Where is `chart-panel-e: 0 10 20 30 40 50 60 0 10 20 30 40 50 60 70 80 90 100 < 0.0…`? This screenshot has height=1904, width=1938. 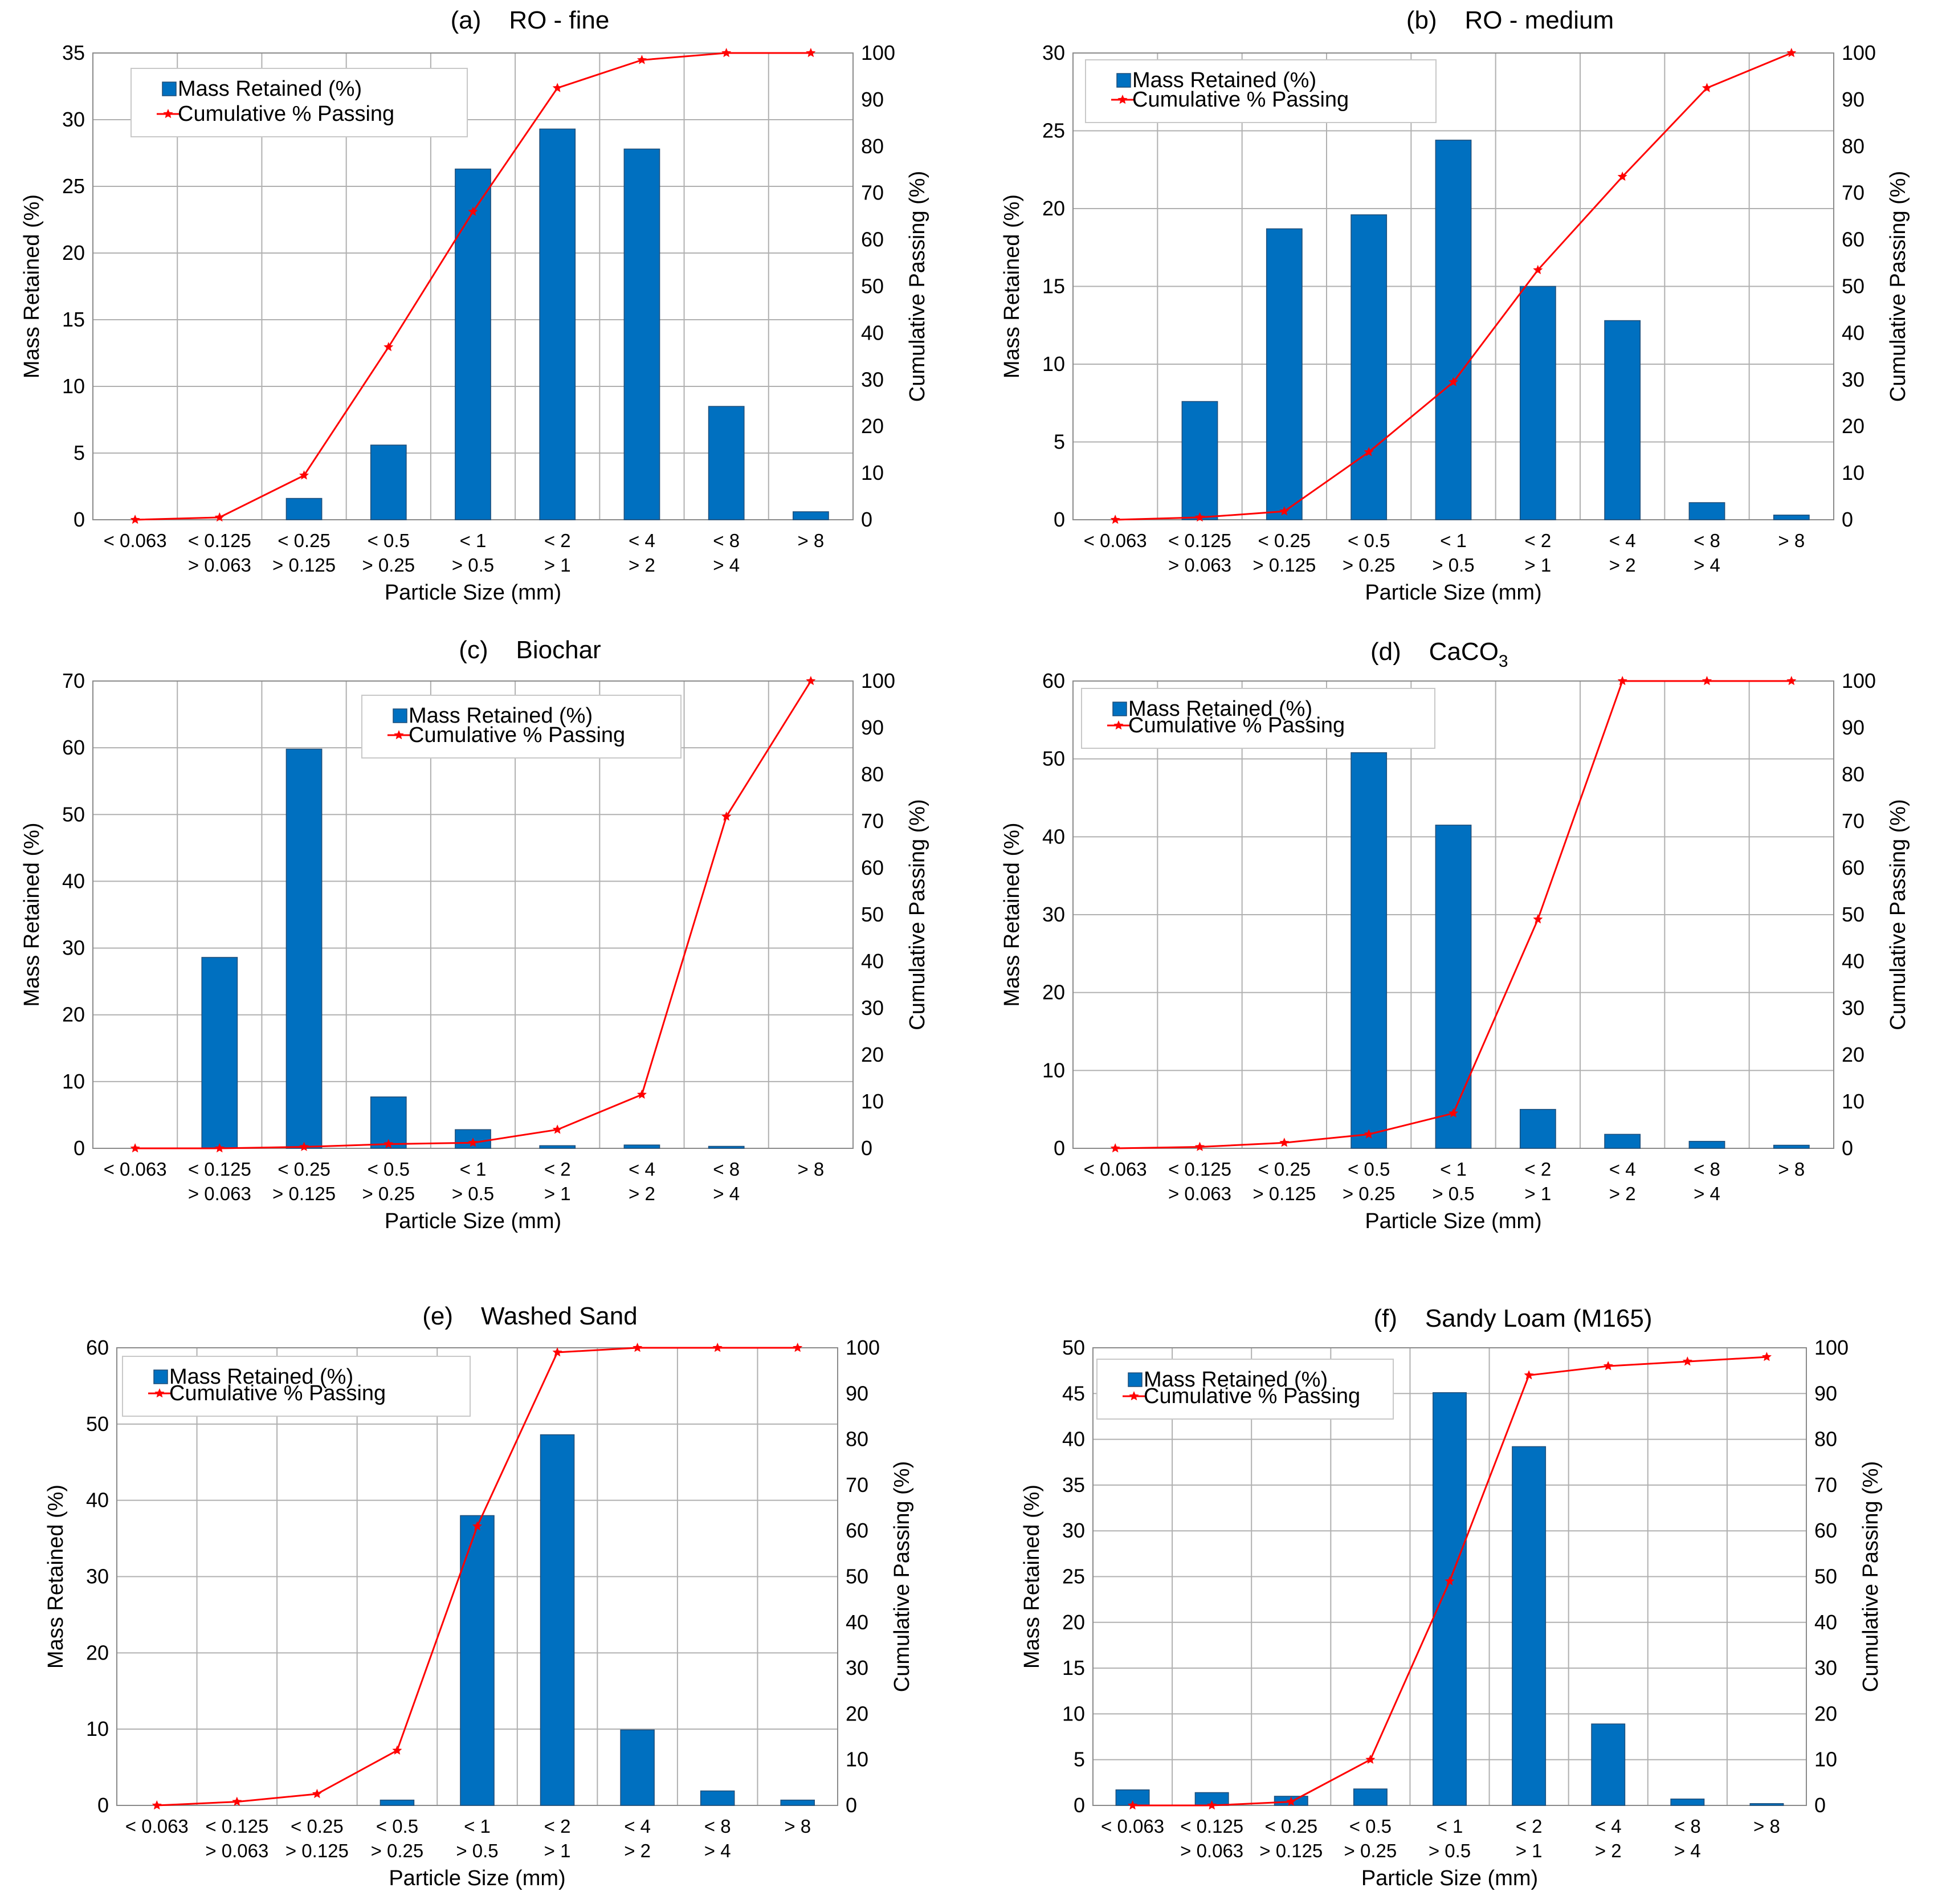
chart-panel-e: 0 10 20 30 40 50 60 0 10 20 30 40 50 60 70 80 90 100 < 0.0… is located at coordinates (479, 1596).